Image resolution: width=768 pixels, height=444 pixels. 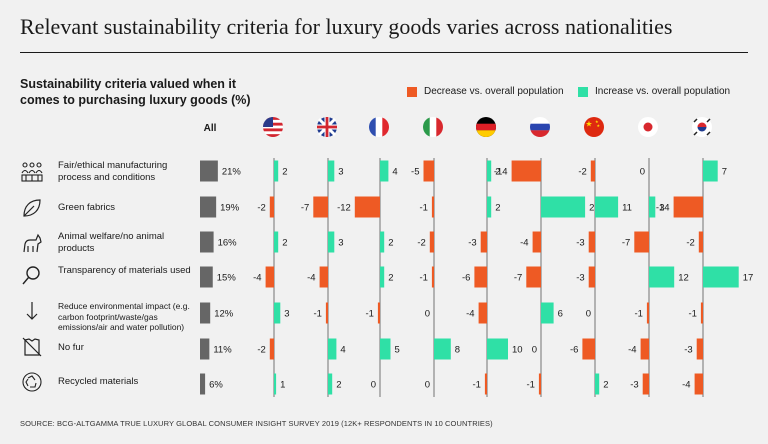 I want to click on us-flag-icon, so click(x=273, y=127).